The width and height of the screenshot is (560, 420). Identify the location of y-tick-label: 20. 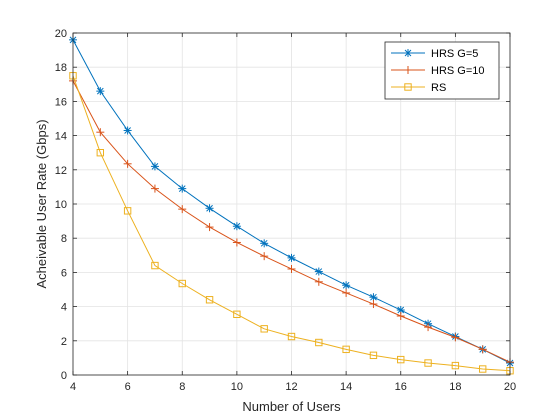
(61, 34).